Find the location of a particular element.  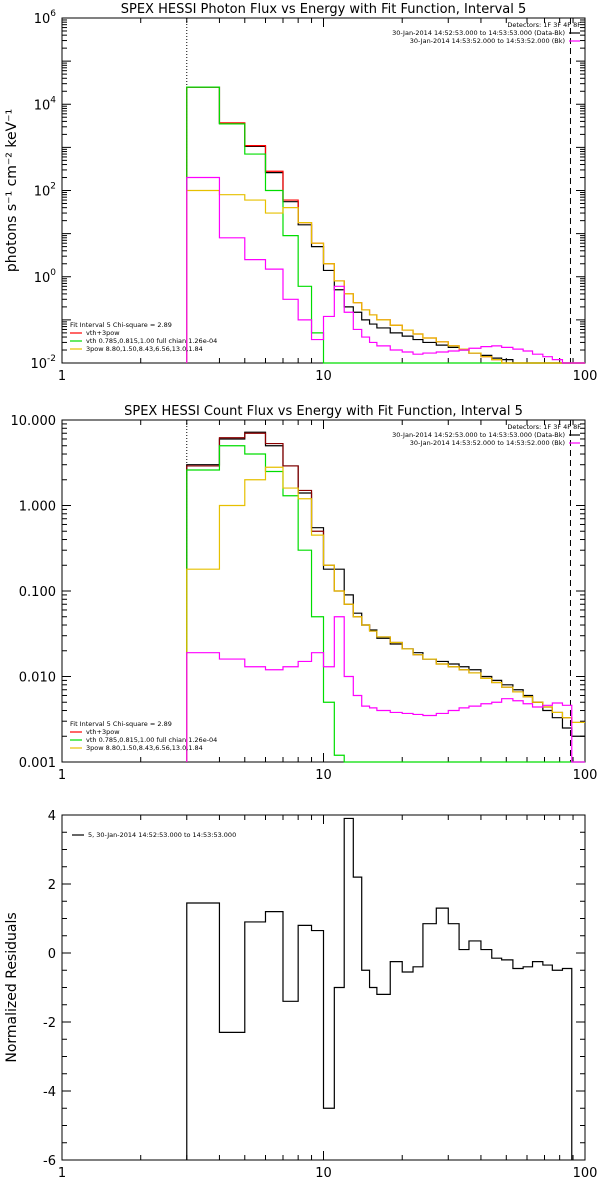

y-tick-exponent: 2 is located at coordinates (53, 187).